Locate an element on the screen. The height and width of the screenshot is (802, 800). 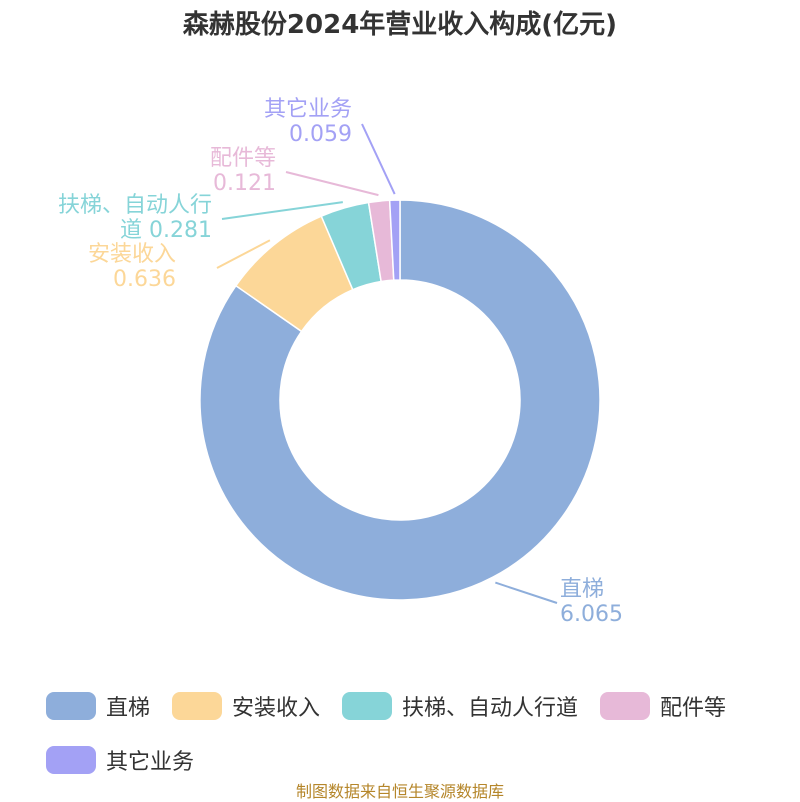
slice-label-3: 扶梯、自动人行 is located at coordinates (135, 205).